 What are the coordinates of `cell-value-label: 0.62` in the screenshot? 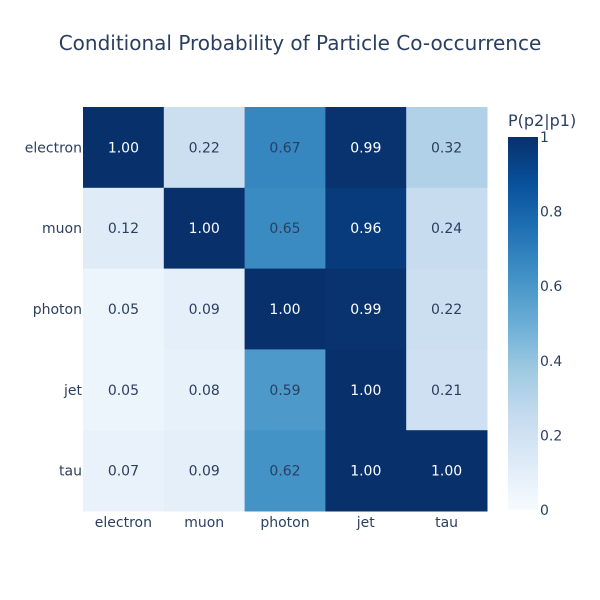 It's located at (284, 472).